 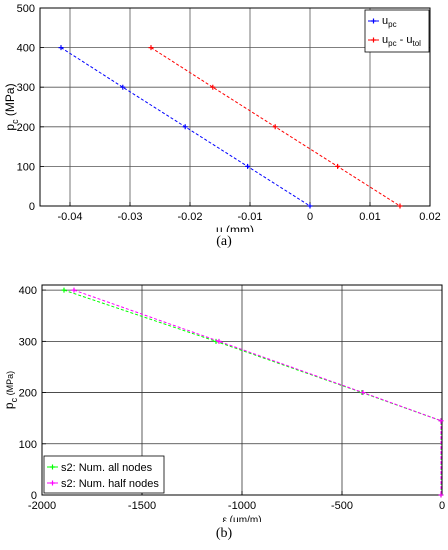 I want to click on x-tick-label: 0.01, so click(x=369, y=217).